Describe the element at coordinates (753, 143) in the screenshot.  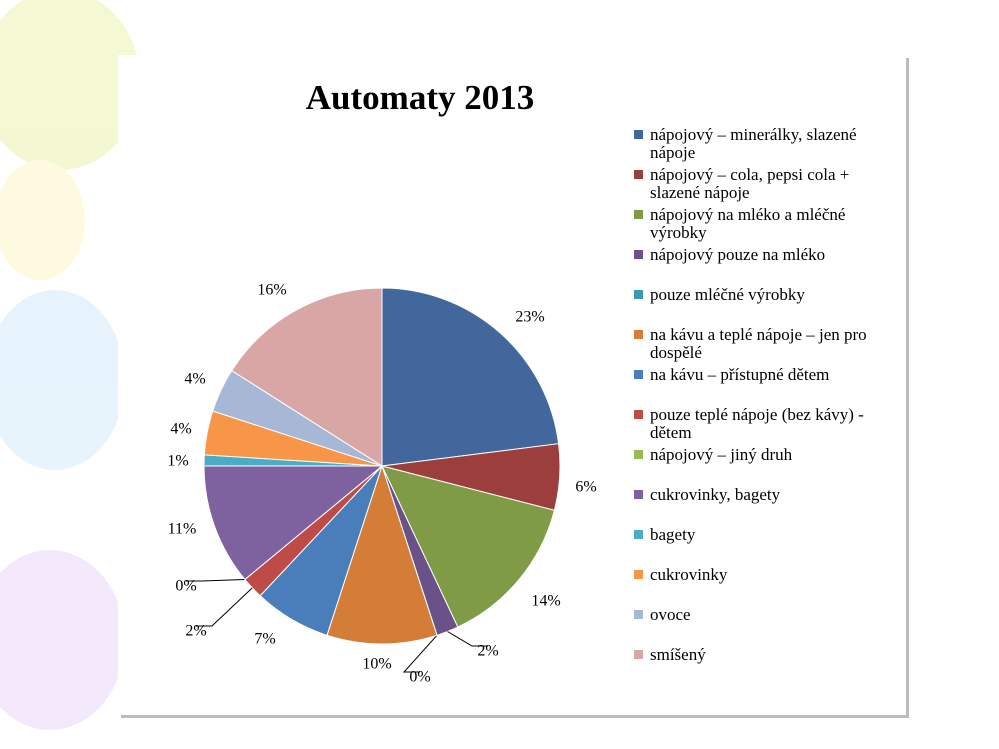
I see `legend-label: nápojový – minerálky, slazené nápoje` at that location.